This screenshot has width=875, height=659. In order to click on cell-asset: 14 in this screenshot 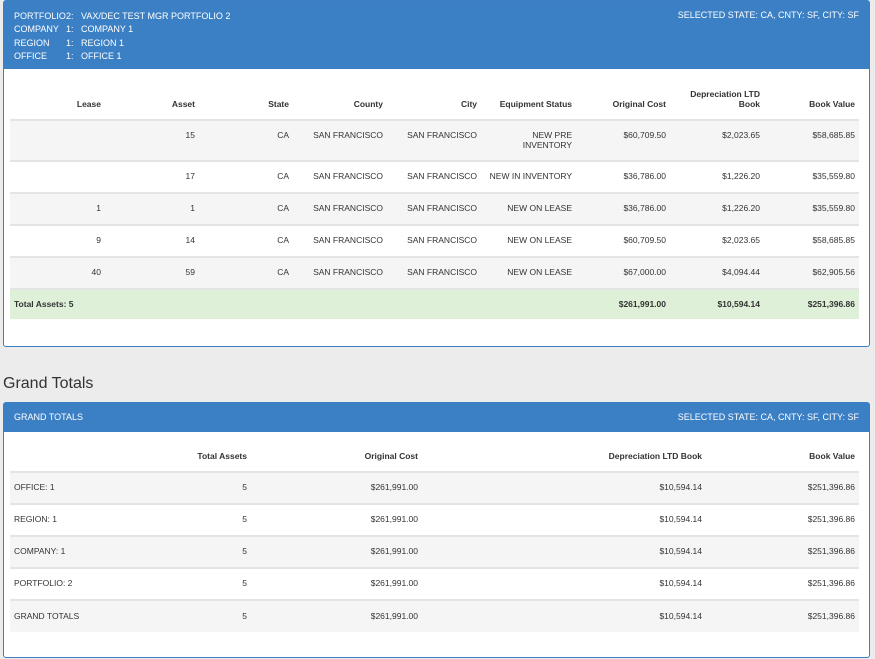, I will do `click(152, 240)`.